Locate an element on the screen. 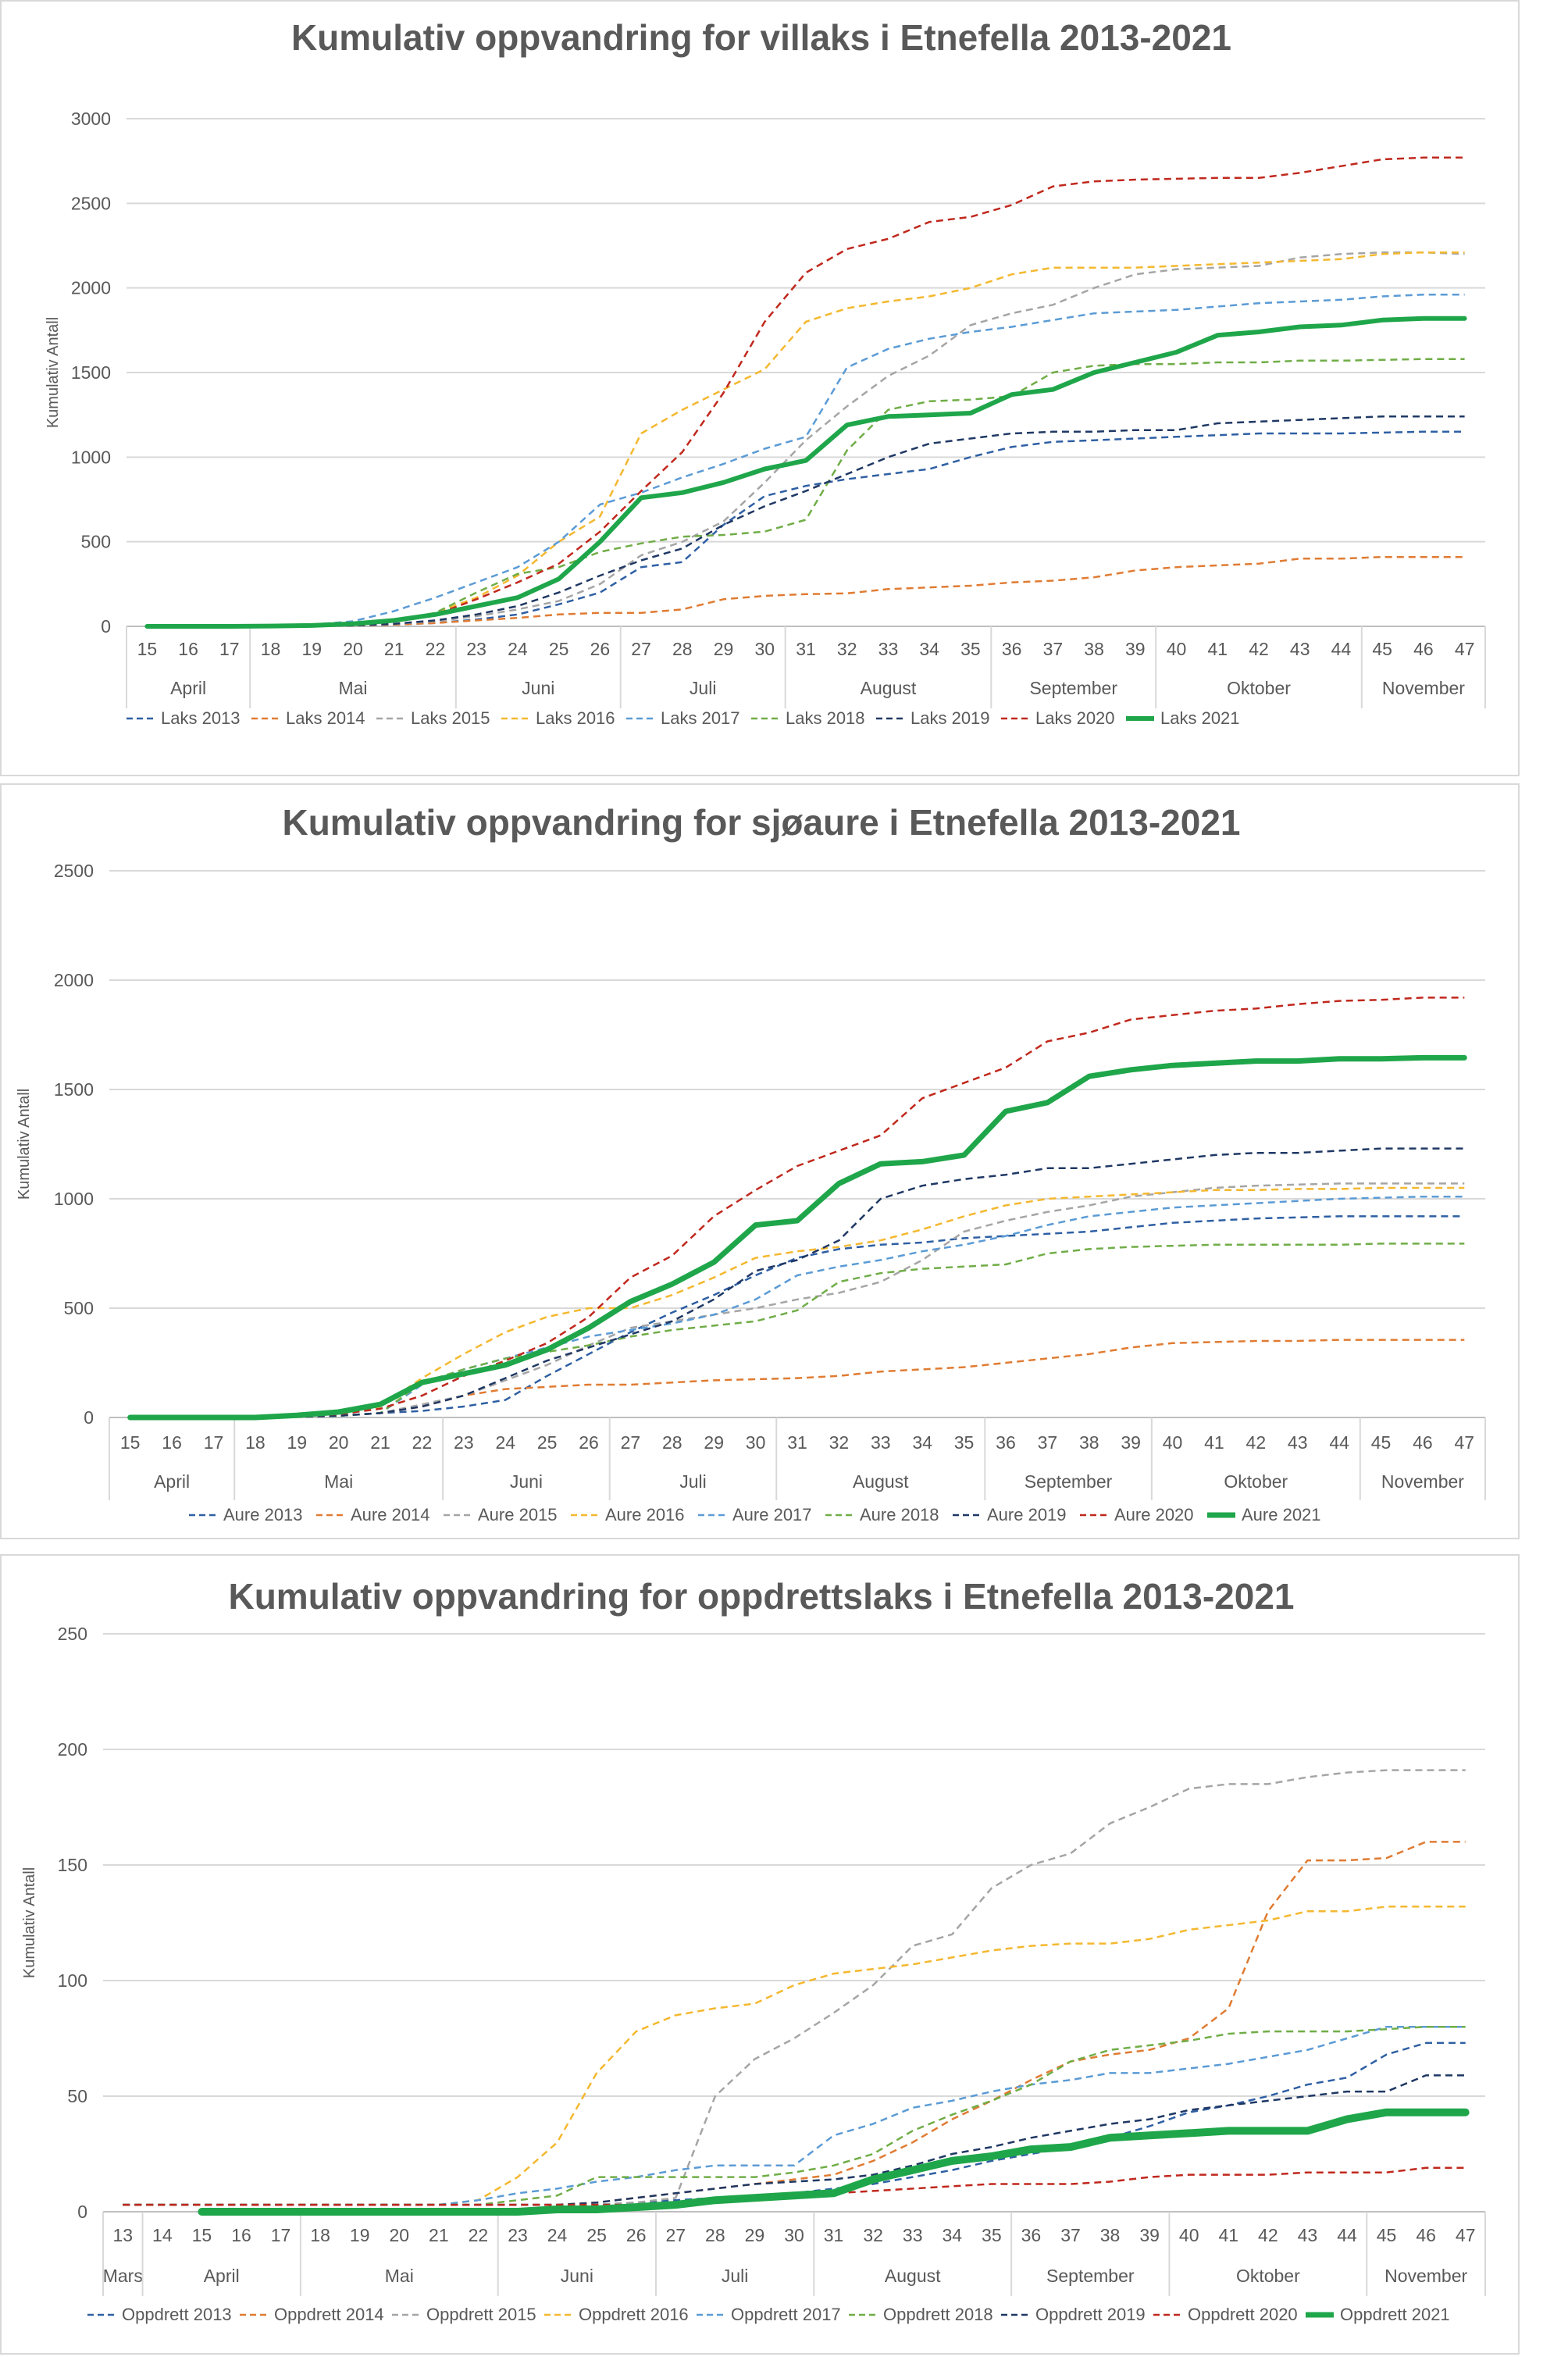 The width and height of the screenshot is (1568, 2357). x-tick-label: 22 is located at coordinates (436, 649).